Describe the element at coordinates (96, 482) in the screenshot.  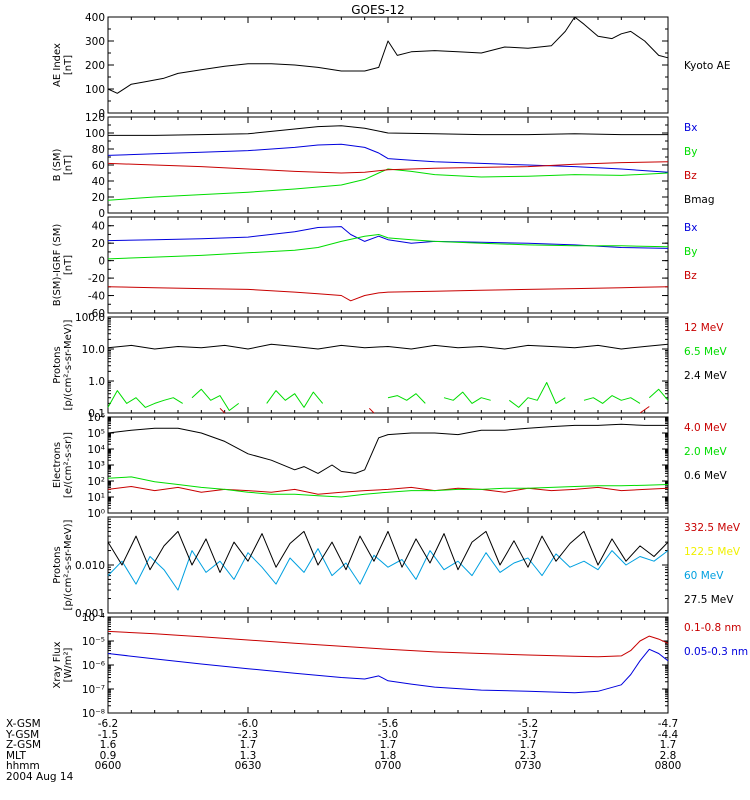
I see `y-tick-label: 10²` at that location.